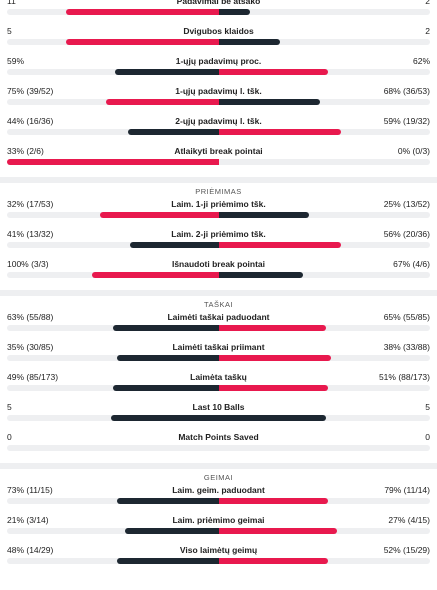 Image resolution: width=437 pixels, height=590 pixels. I want to click on right-value: 65% (55/85), so click(406, 317).